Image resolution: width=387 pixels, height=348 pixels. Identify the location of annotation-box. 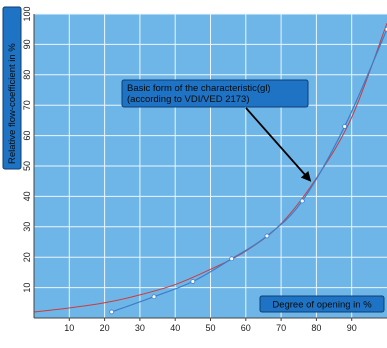
(215, 93).